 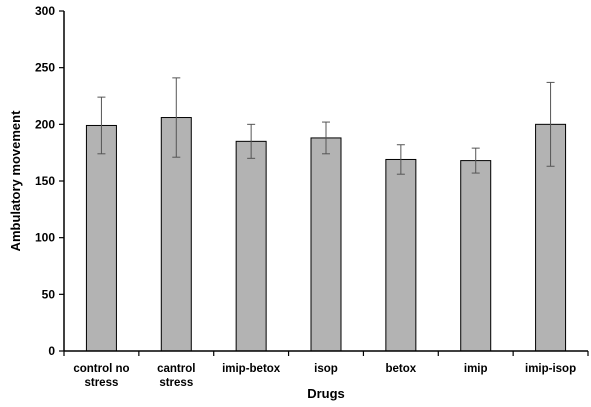 I want to click on y-axis-title: Ambulatory movement, so click(x=15, y=181).